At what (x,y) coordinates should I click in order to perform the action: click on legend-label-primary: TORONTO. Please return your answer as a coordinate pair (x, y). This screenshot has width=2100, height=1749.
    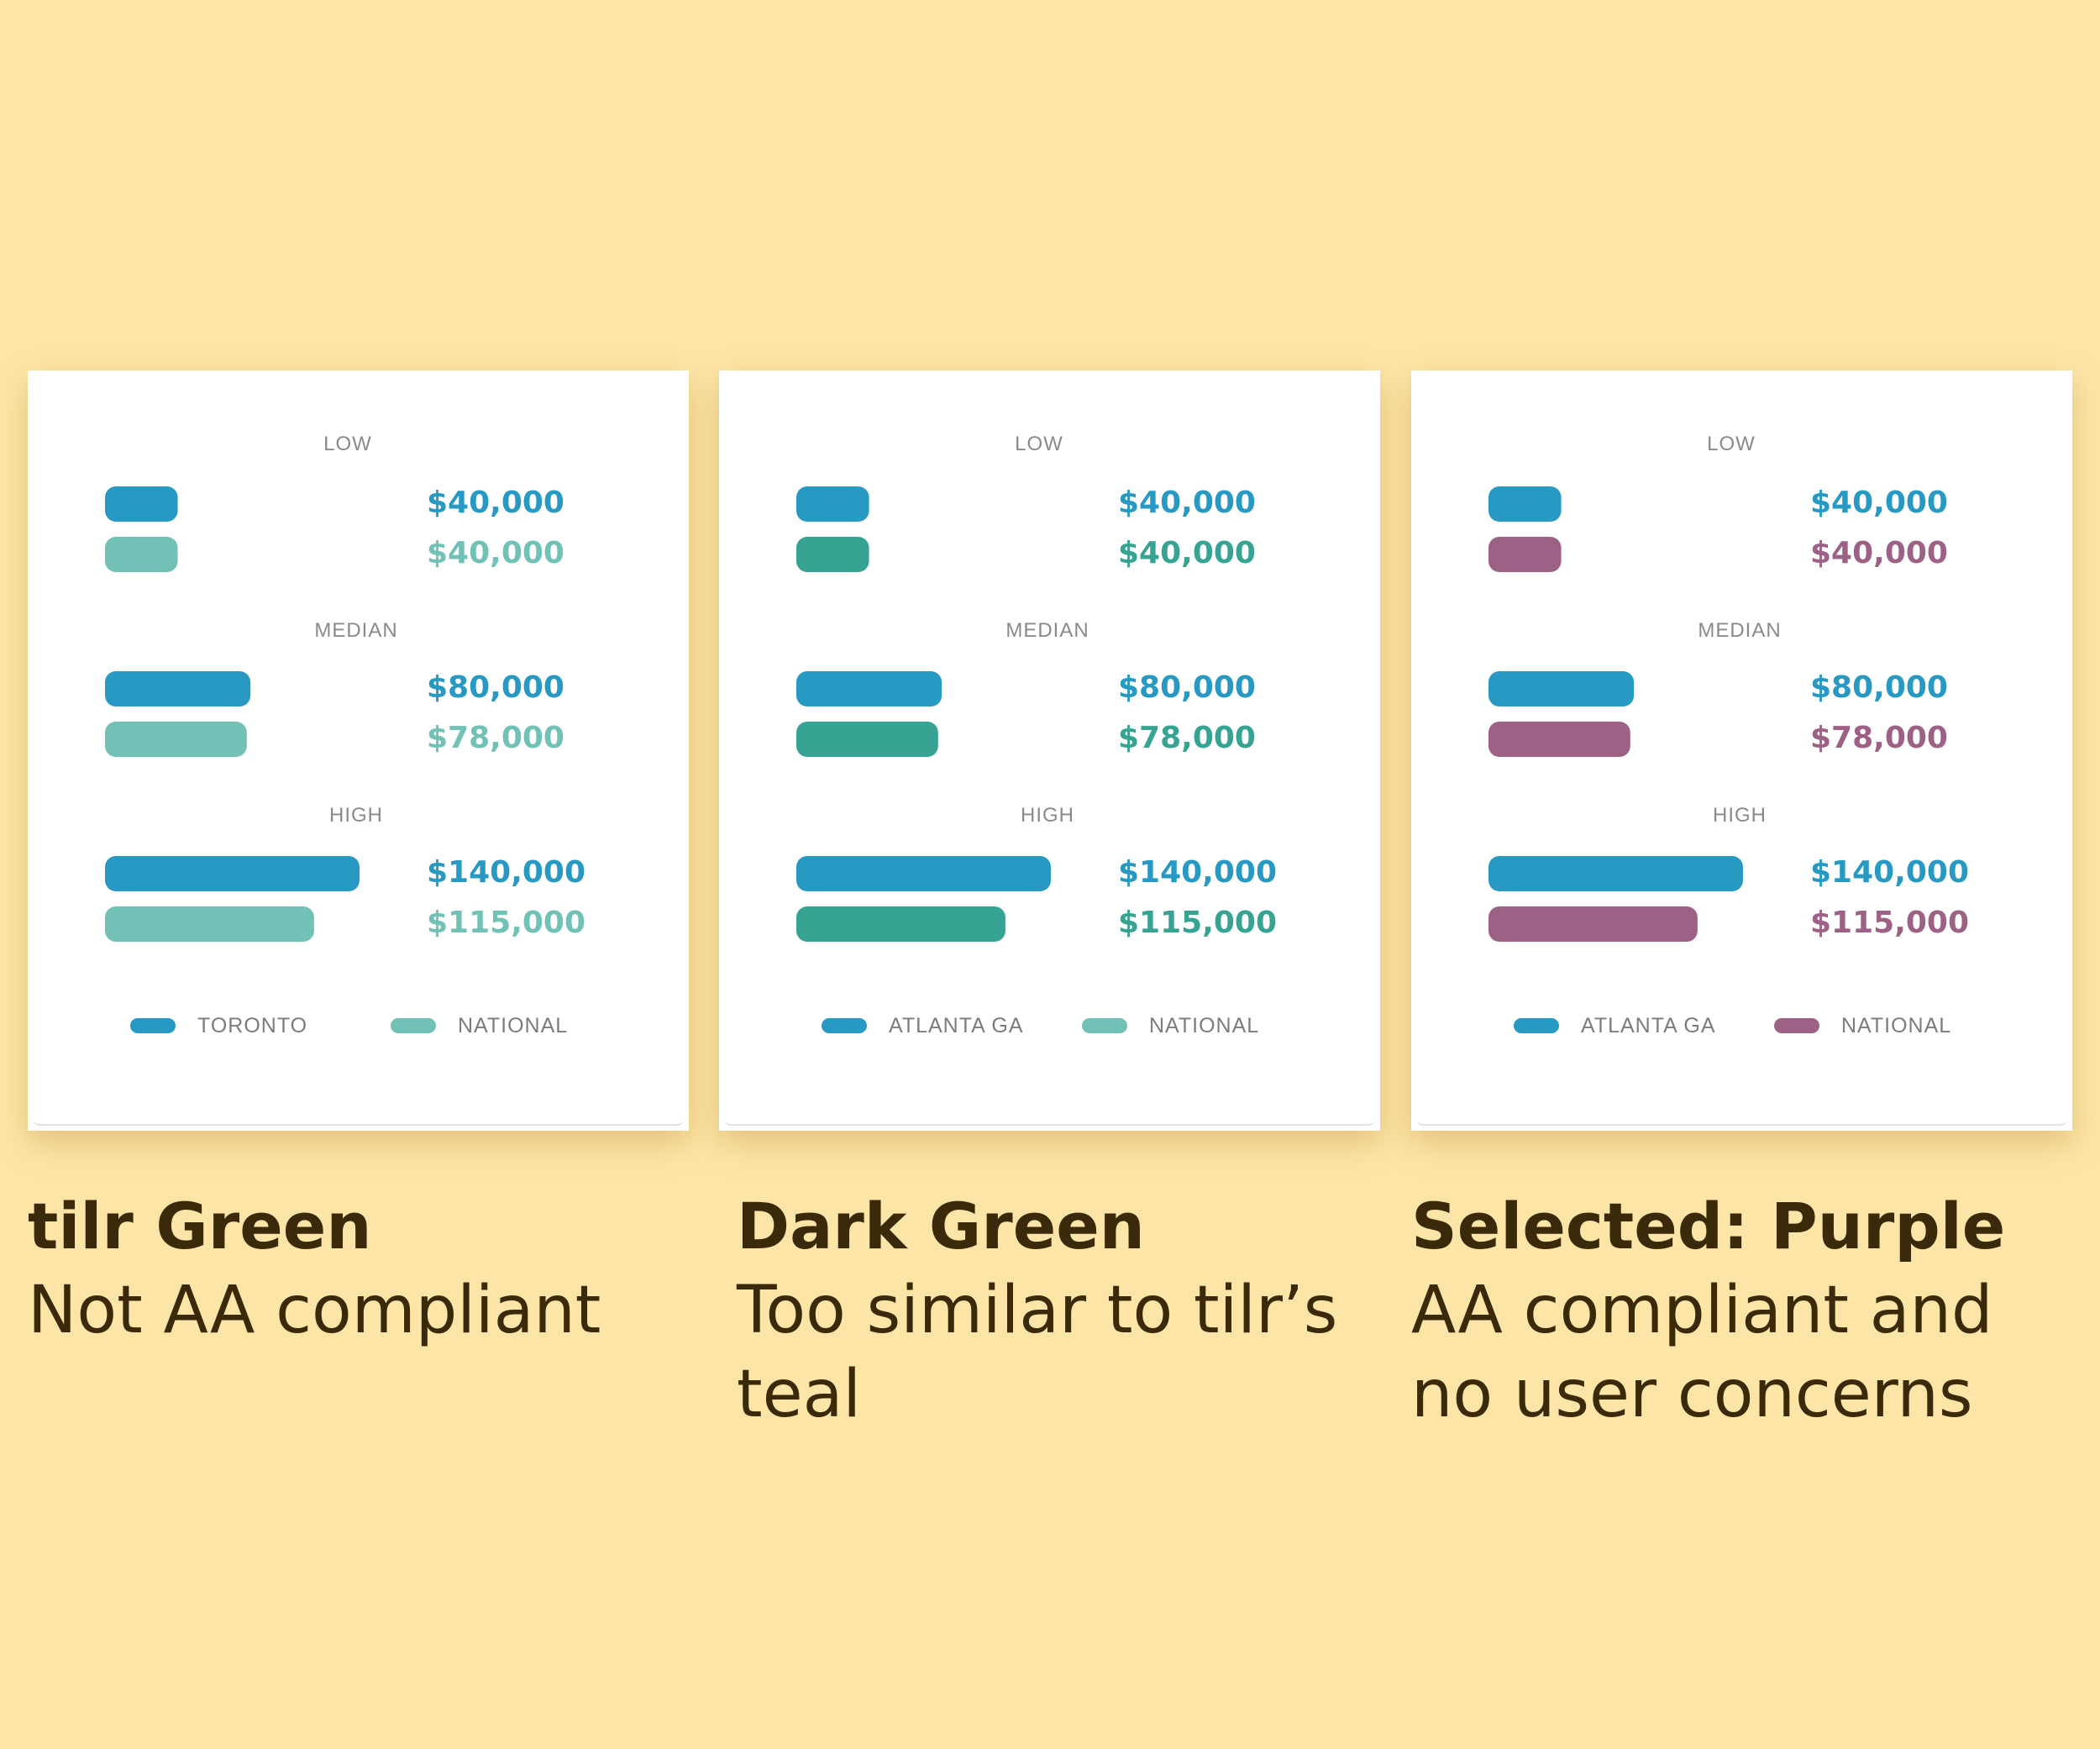
    Looking at the image, I should click on (252, 1025).